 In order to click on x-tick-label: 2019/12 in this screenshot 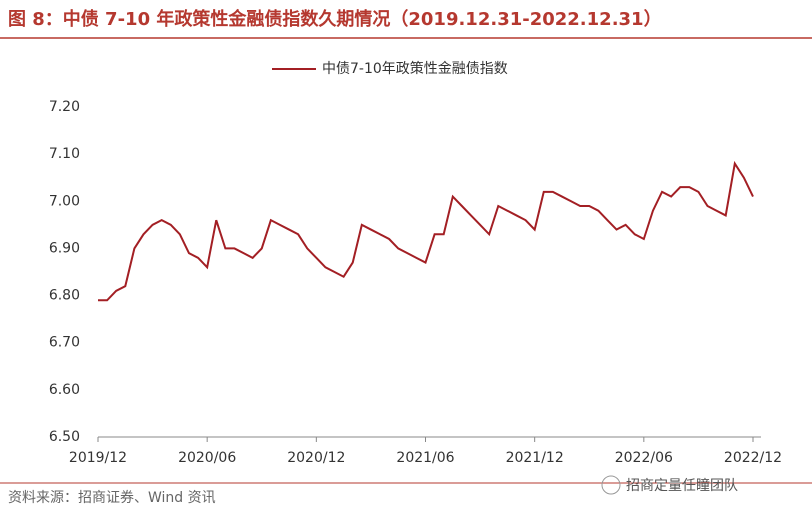, I will do `click(98, 458)`.